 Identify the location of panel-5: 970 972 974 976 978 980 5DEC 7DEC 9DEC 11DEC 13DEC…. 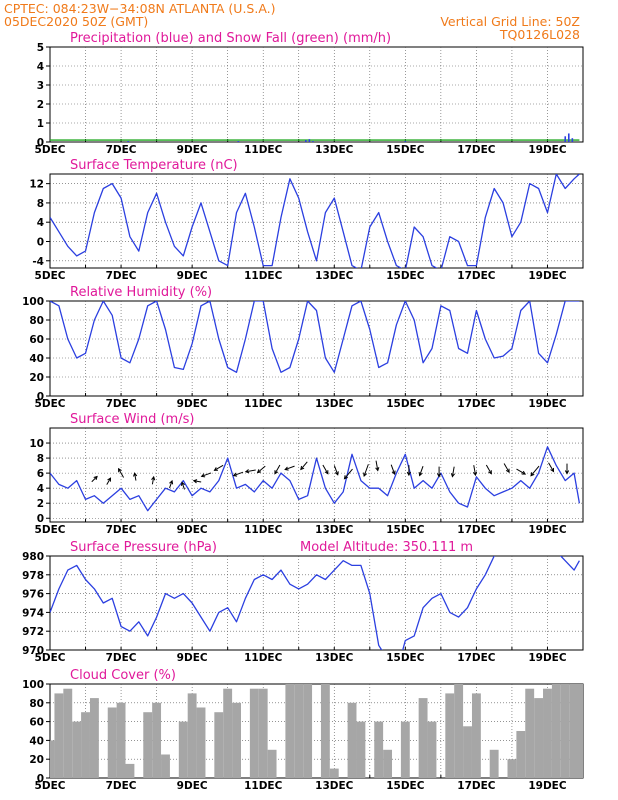
(303, 602).